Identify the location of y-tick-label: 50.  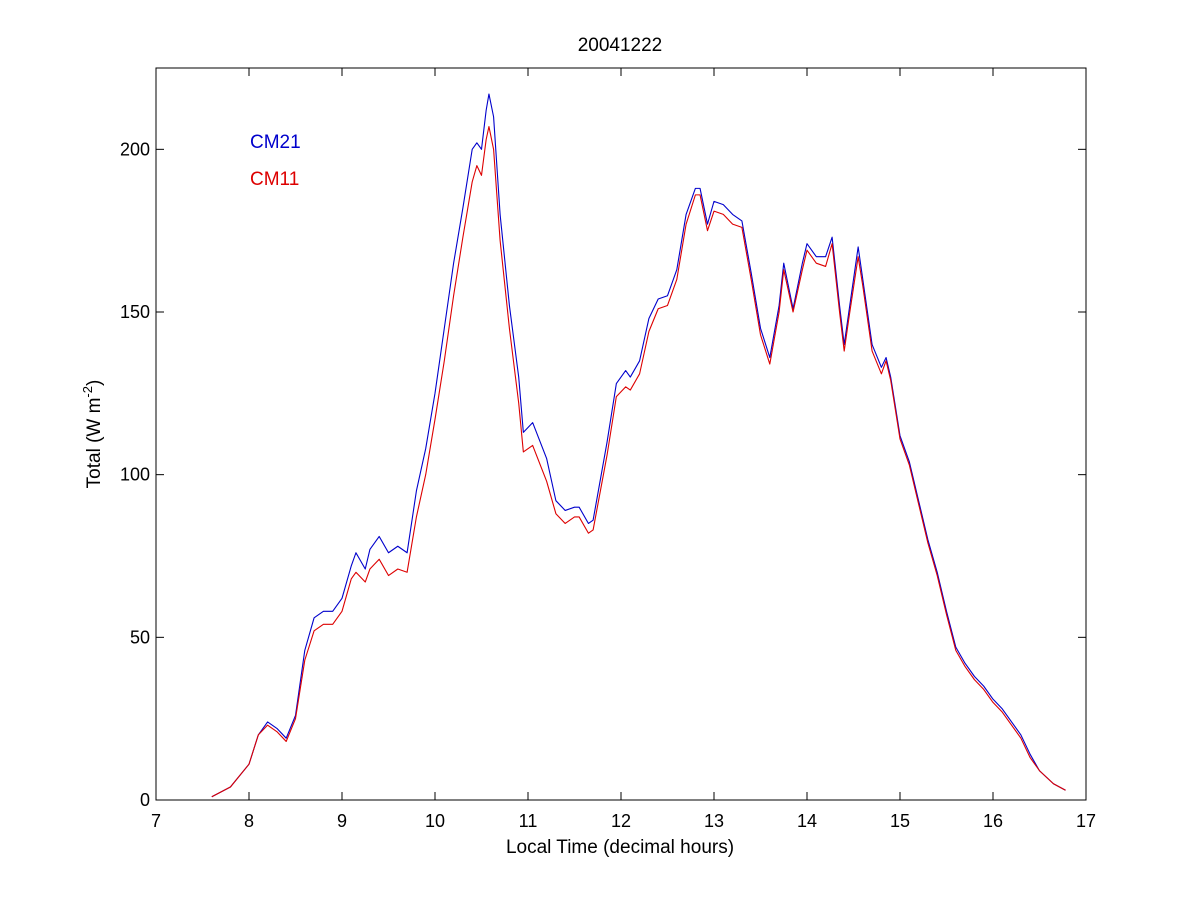
(140, 637).